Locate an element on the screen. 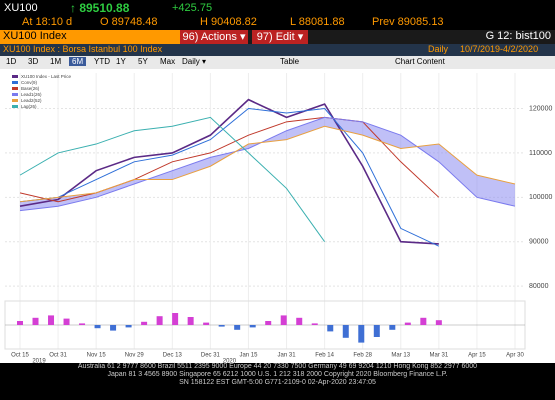  open: O 89748.48 is located at coordinates (129, 22).